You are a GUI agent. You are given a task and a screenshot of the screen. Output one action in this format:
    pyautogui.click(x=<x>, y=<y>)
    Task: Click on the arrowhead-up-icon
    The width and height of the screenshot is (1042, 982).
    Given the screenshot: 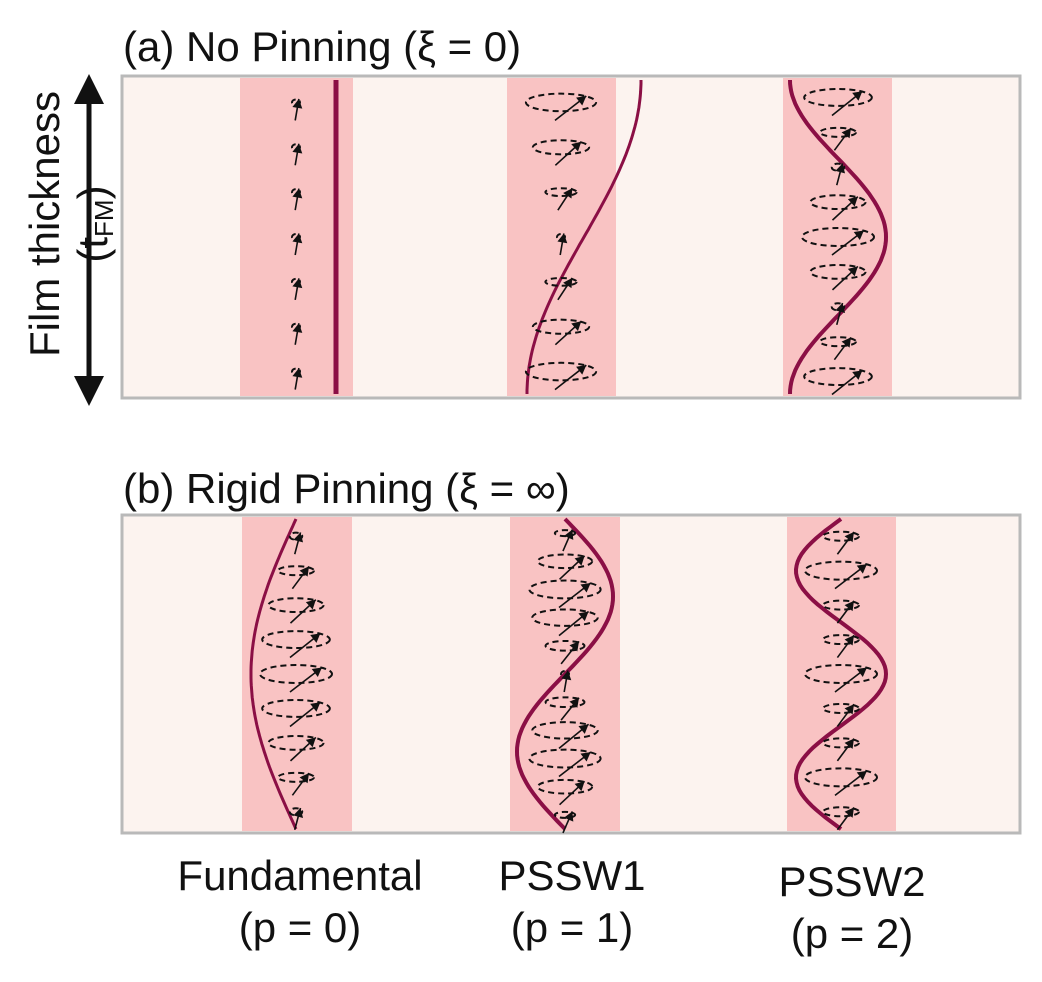 What is the action you would take?
    pyautogui.click(x=89, y=89)
    